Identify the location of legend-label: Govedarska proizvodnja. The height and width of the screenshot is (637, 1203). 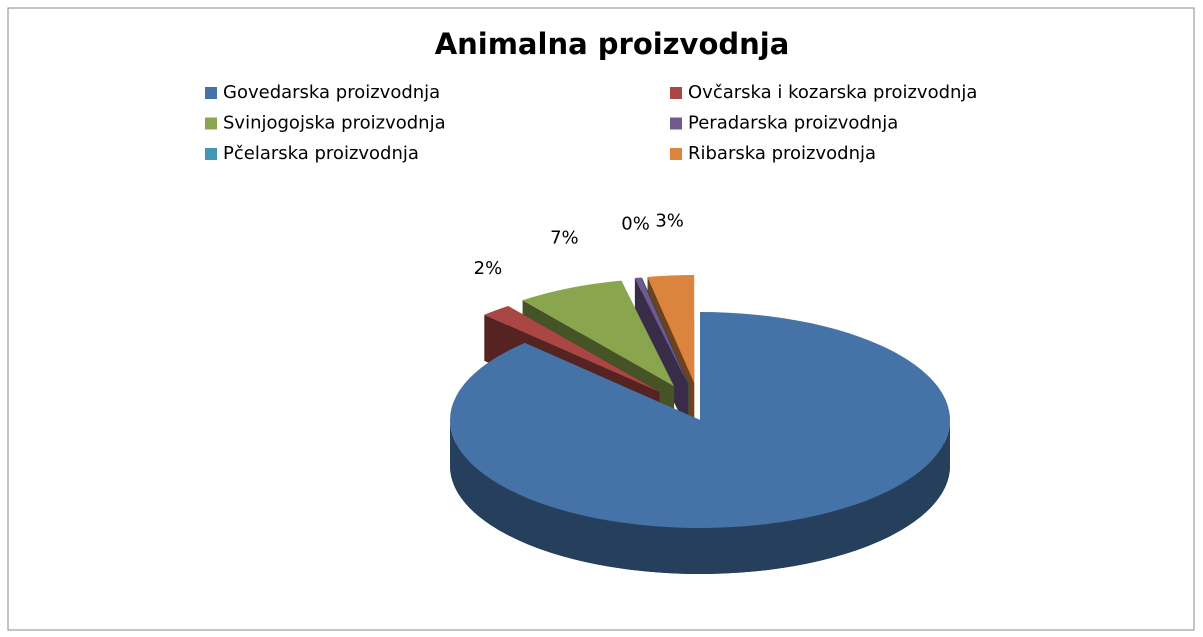
(331, 92).